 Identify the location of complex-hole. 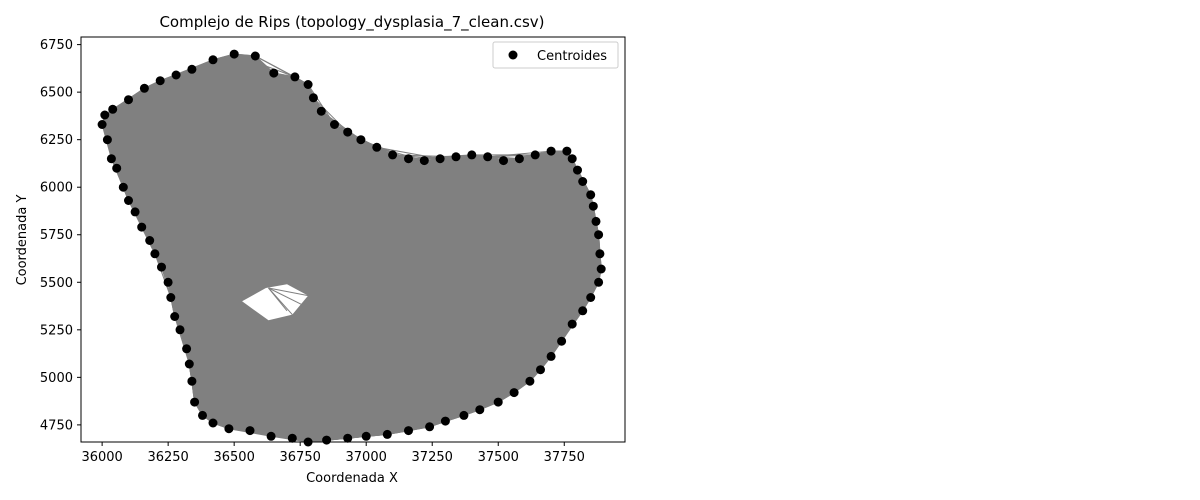
(275, 302).